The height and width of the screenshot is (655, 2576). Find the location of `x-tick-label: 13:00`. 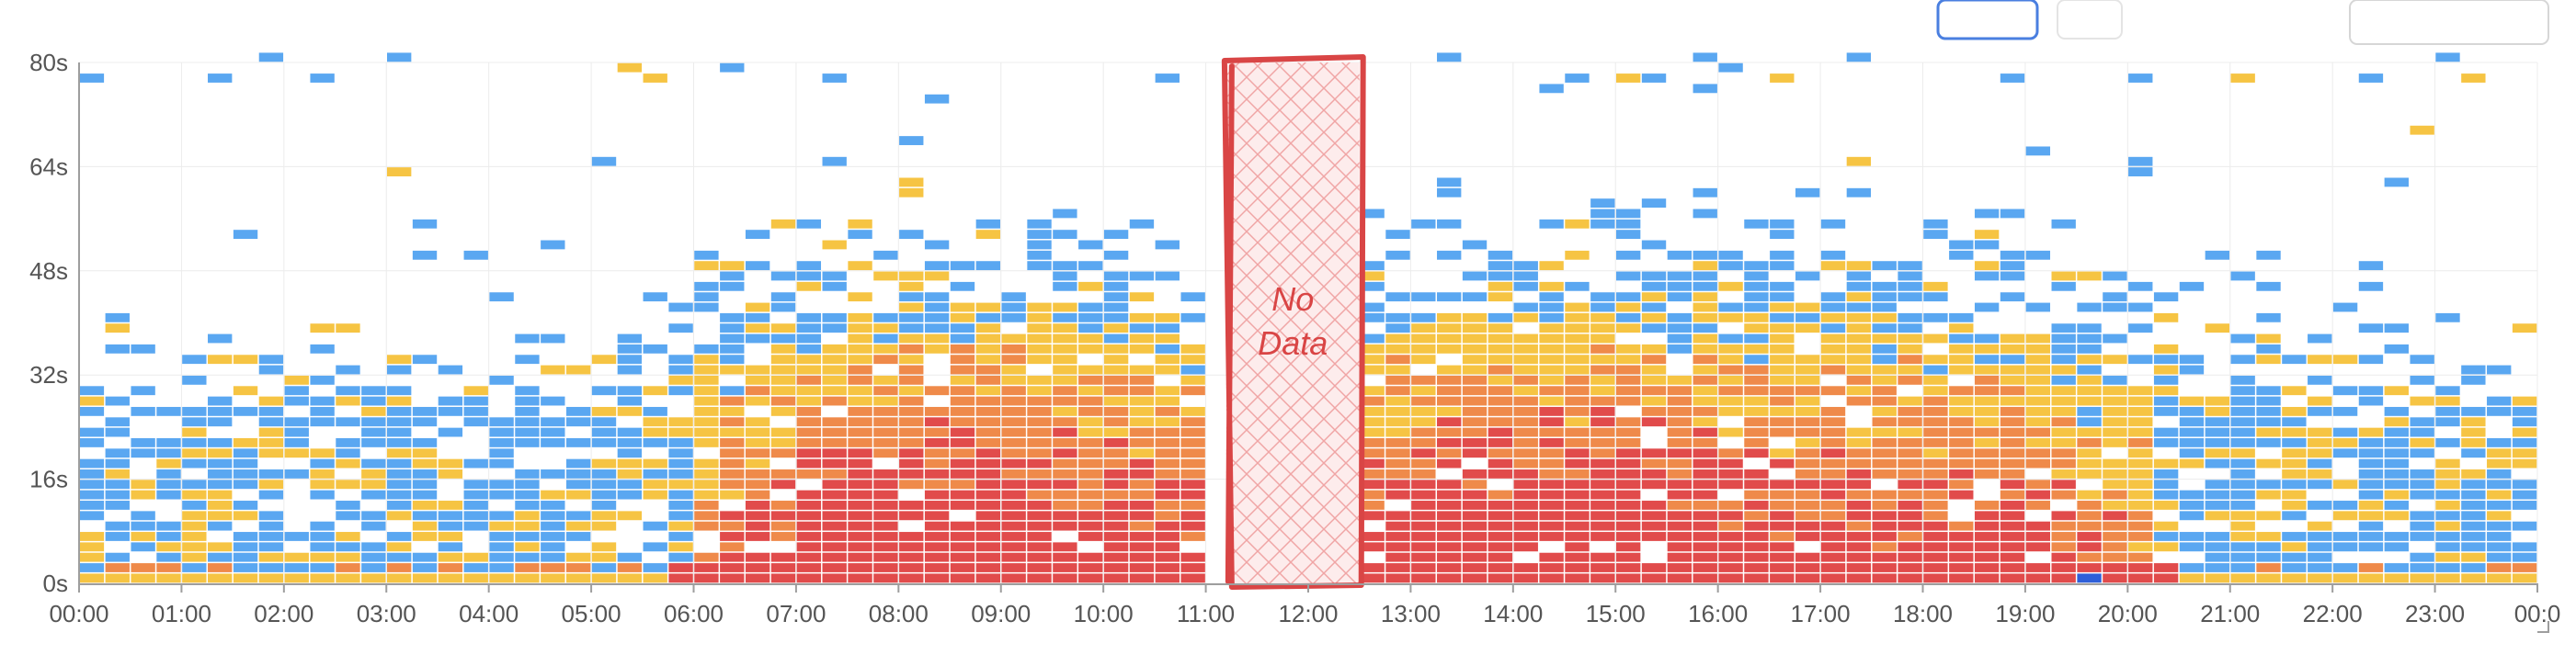

x-tick-label: 13:00 is located at coordinates (1411, 613).